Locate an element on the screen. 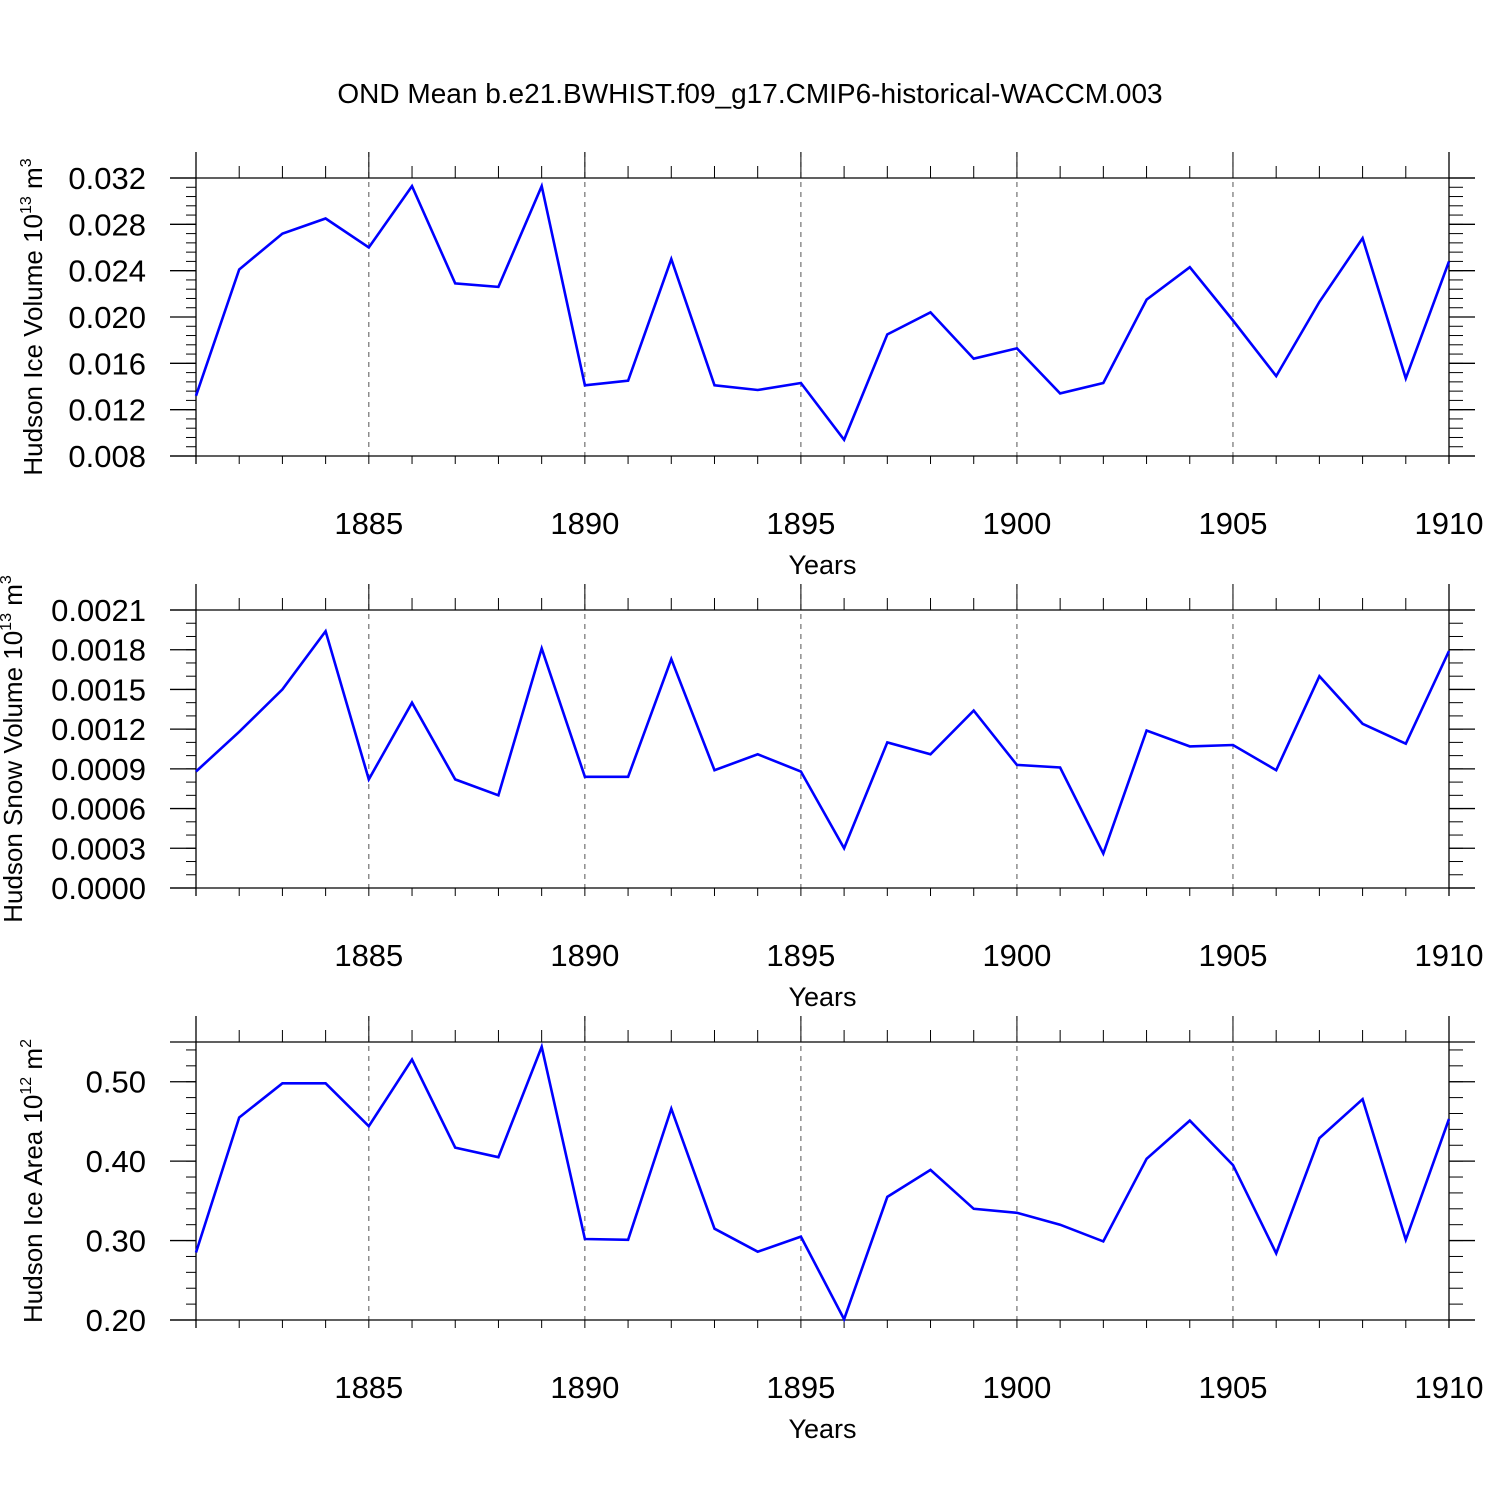 The image size is (1500, 1500). y-tick-label: 0.016 is located at coordinates (107, 363).